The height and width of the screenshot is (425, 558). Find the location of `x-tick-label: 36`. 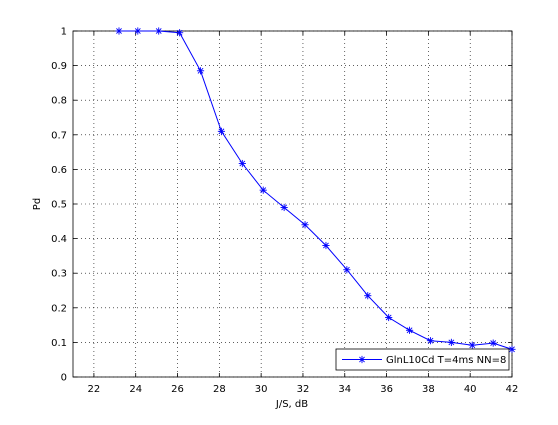

x-tick-label: 36 is located at coordinates (386, 389).